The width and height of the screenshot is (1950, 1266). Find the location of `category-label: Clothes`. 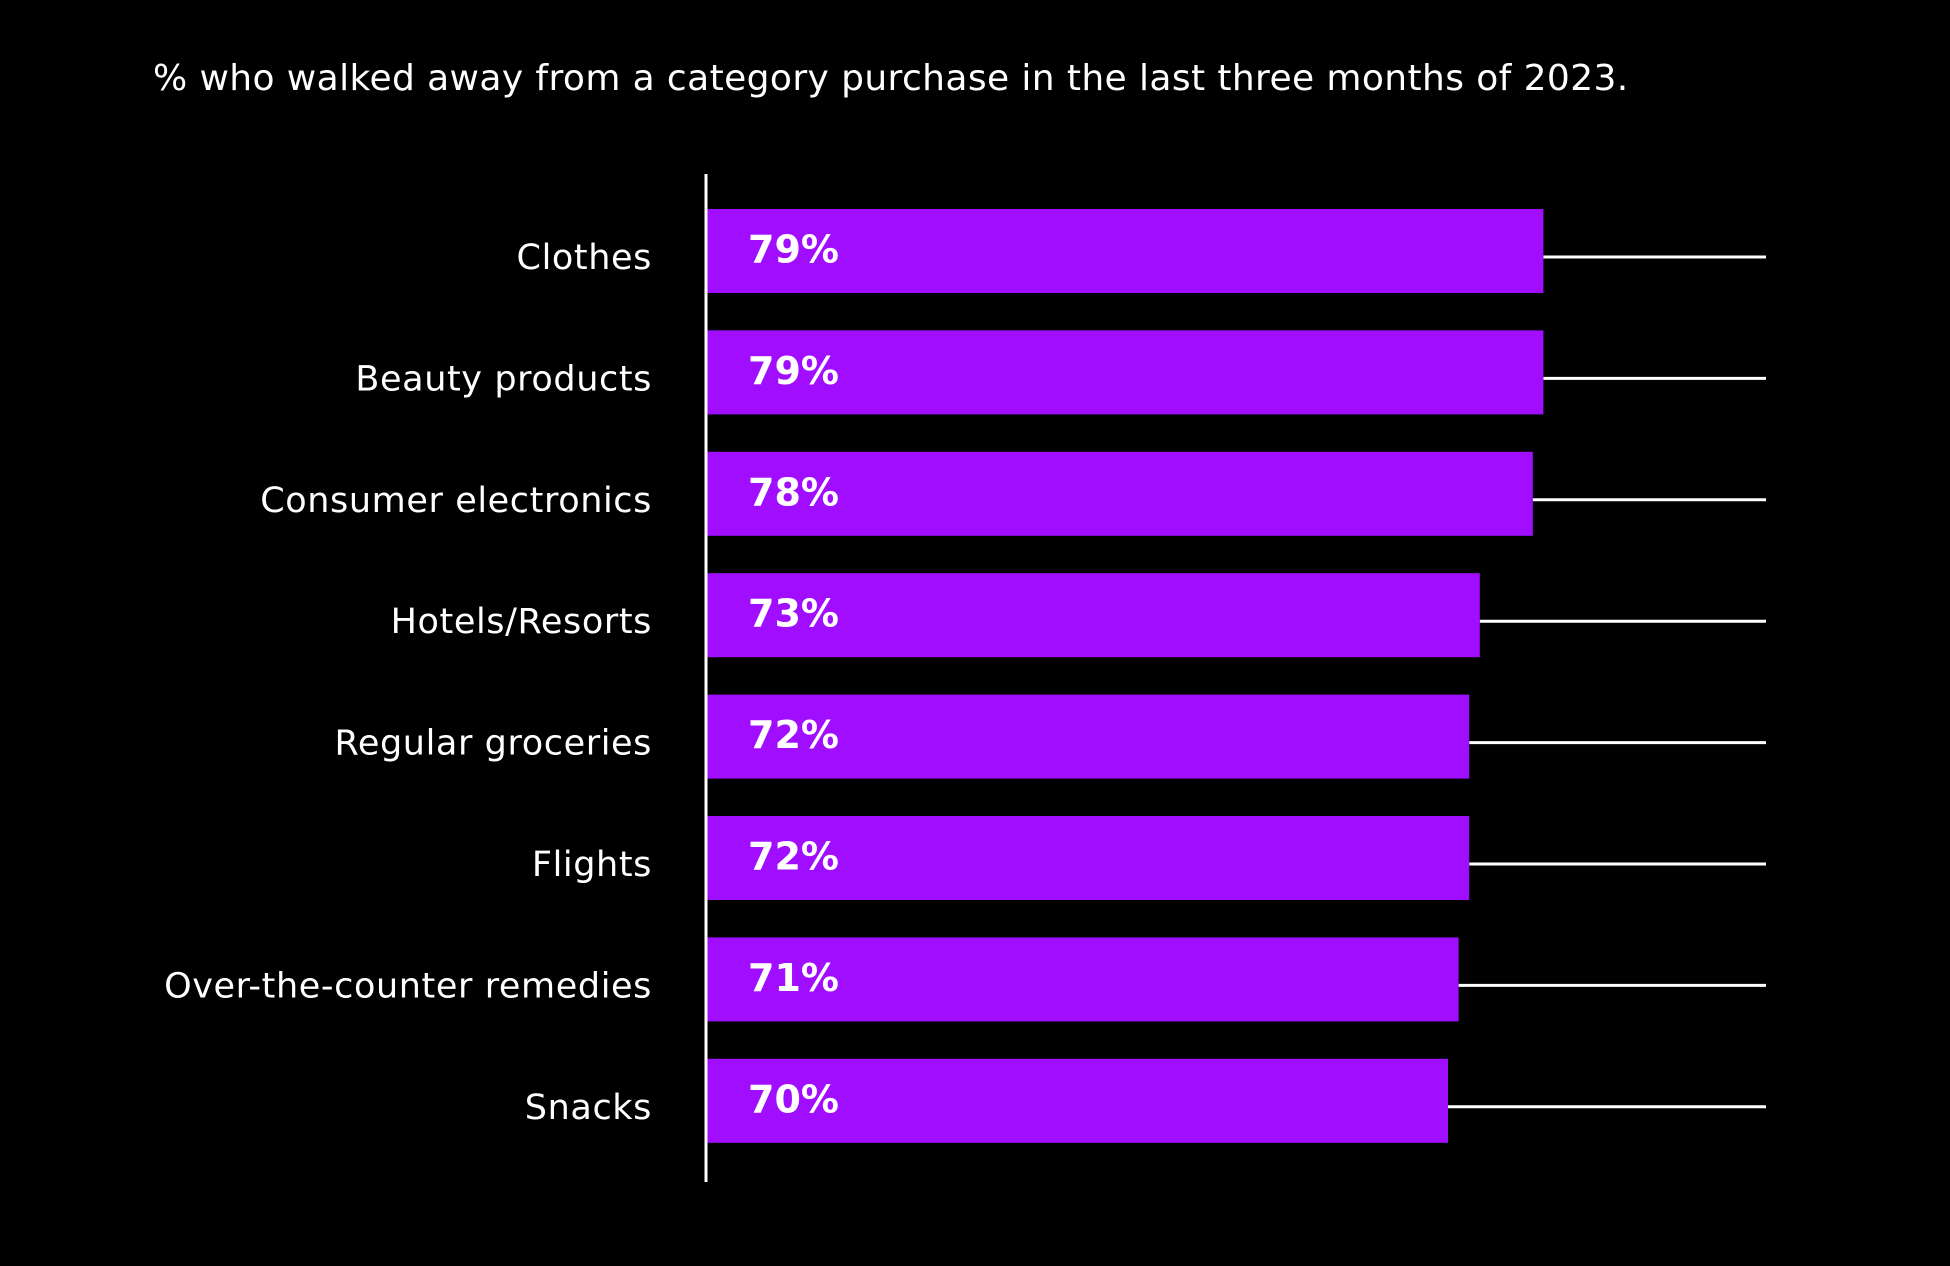

category-label: Clothes is located at coordinates (584, 258).